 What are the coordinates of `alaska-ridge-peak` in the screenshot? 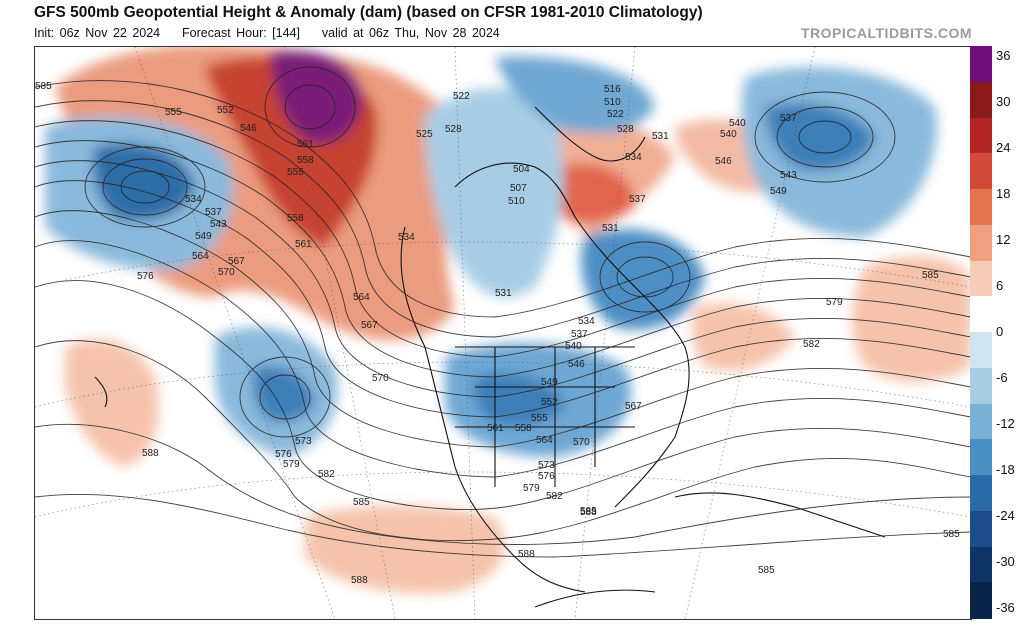 It's located at (316, 96).